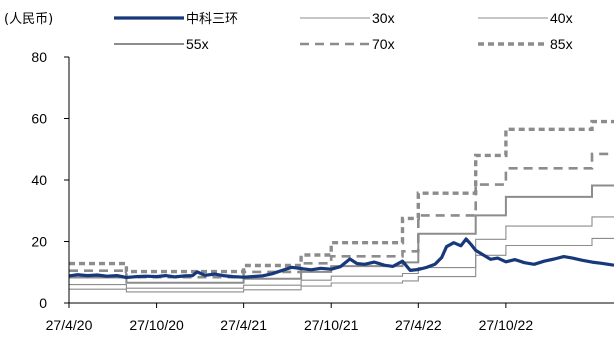 The height and width of the screenshot is (340, 614). Describe the element at coordinates (243, 325) in the screenshot. I see `x-tick-label: 27/4/21` at that location.